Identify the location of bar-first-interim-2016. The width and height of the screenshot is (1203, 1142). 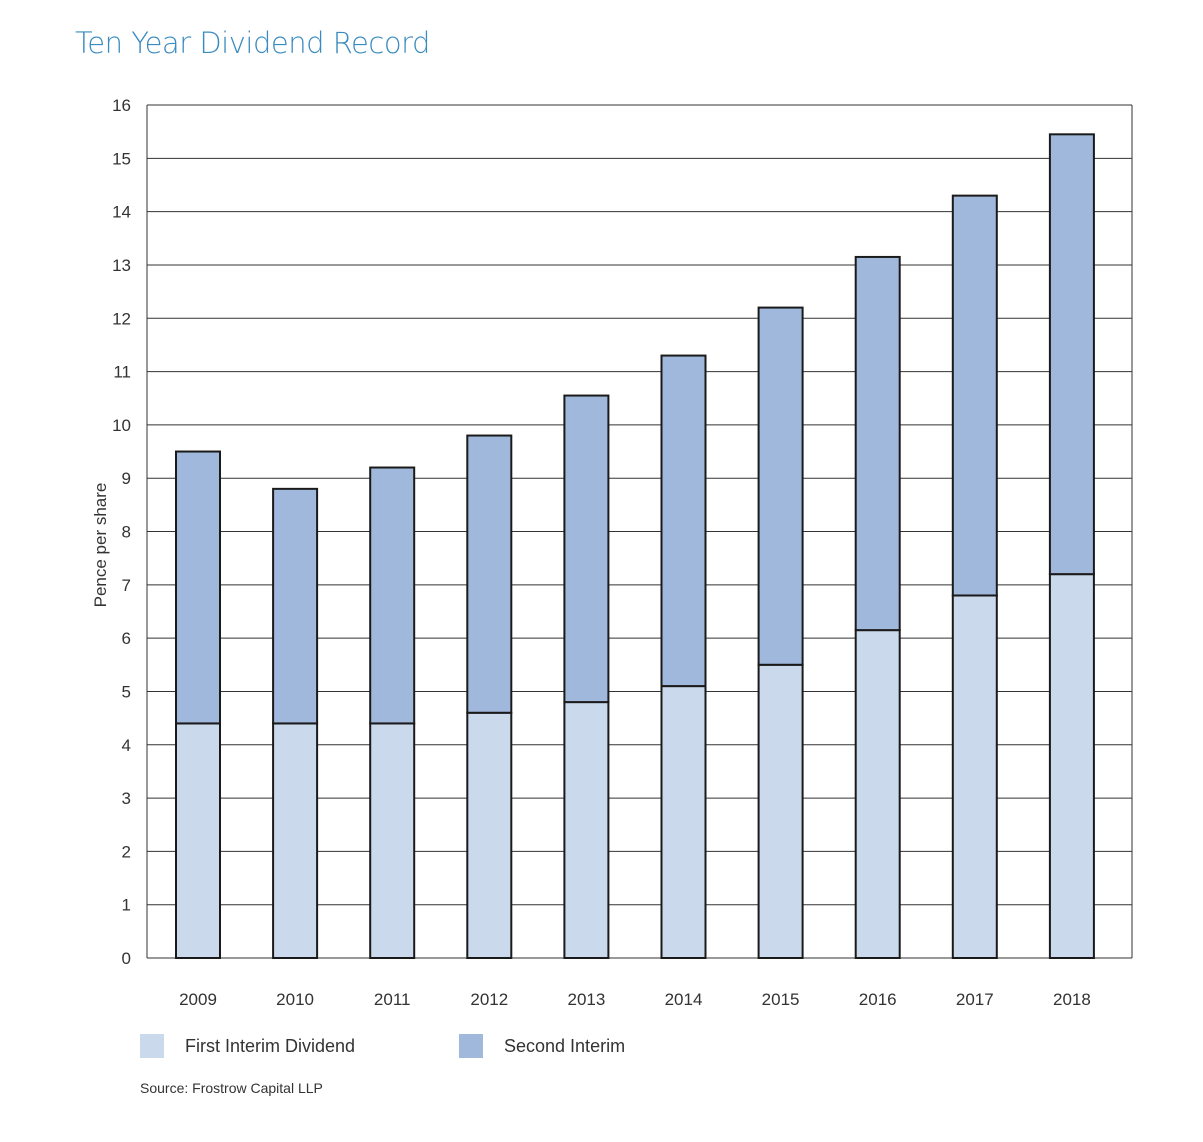
(877, 794).